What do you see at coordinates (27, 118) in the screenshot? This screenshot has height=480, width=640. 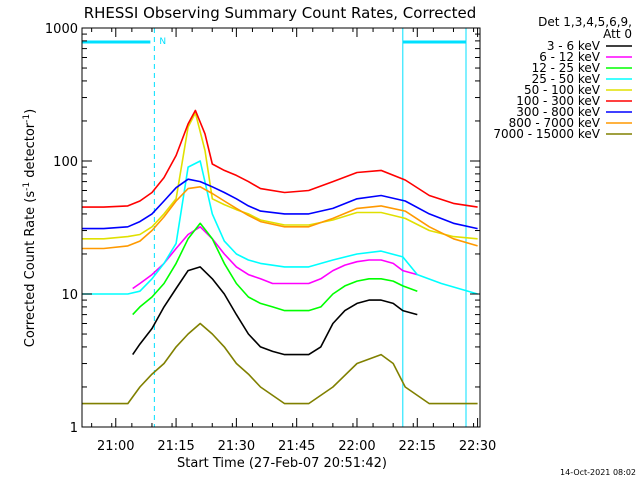 I see `y-axis-label-sup2: -1` at bounding box center [27, 118].